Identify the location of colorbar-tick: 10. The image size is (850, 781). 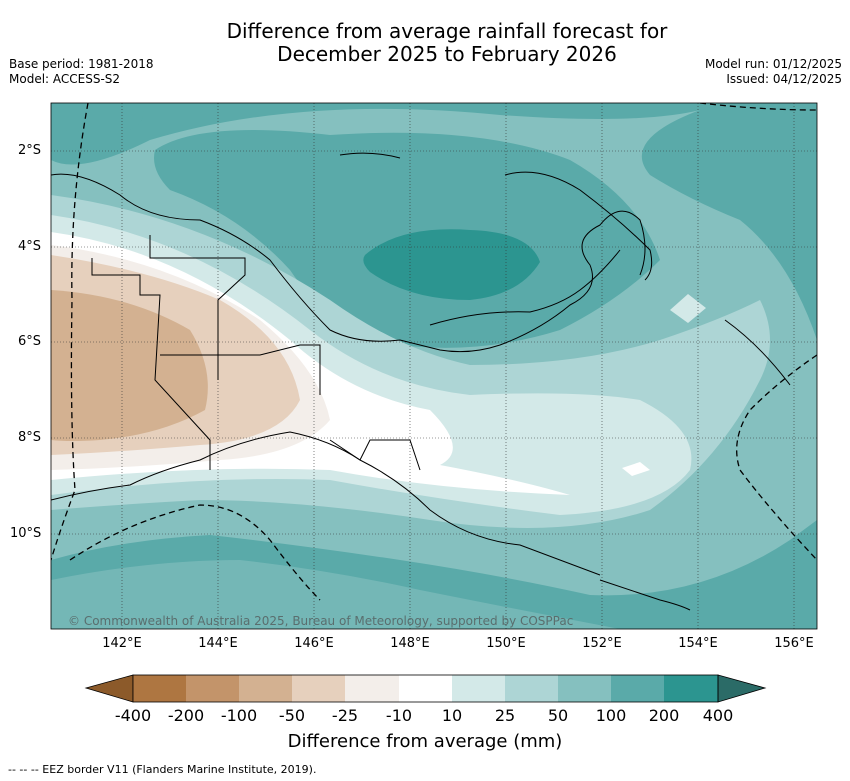
(452, 715).